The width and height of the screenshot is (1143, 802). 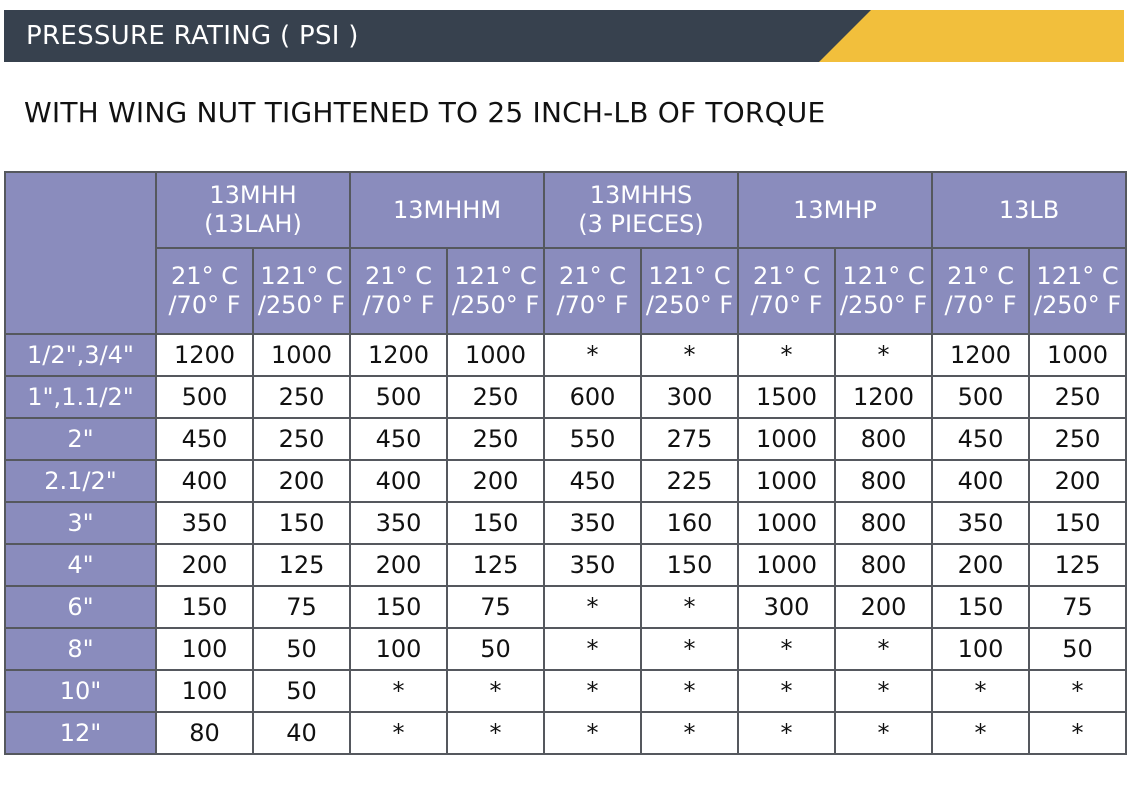 I want to click on rating-cell: 160, so click(x=690, y=523).